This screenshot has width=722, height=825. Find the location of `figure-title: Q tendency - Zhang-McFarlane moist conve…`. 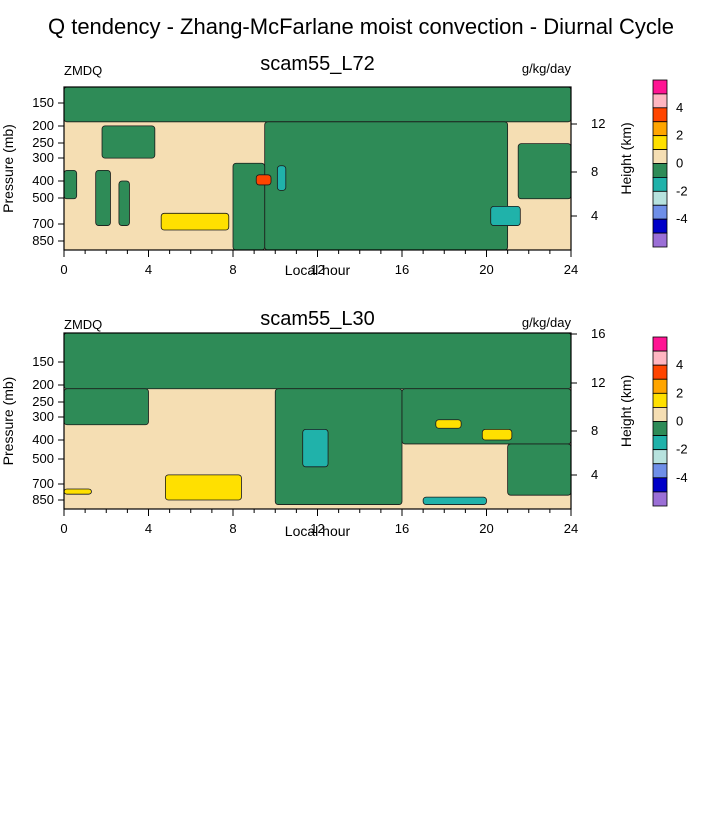

figure-title: Q tendency - Zhang-McFarlane moist conve… is located at coordinates (361, 26).